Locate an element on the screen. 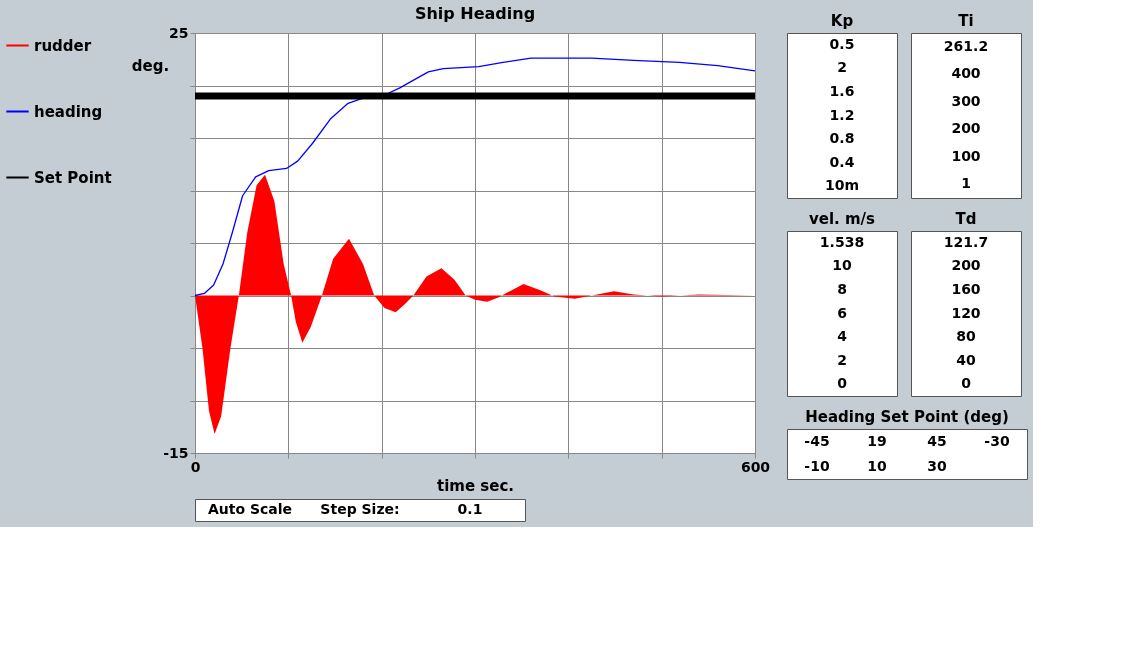  y-tick-label: 25 is located at coordinates (179, 32).